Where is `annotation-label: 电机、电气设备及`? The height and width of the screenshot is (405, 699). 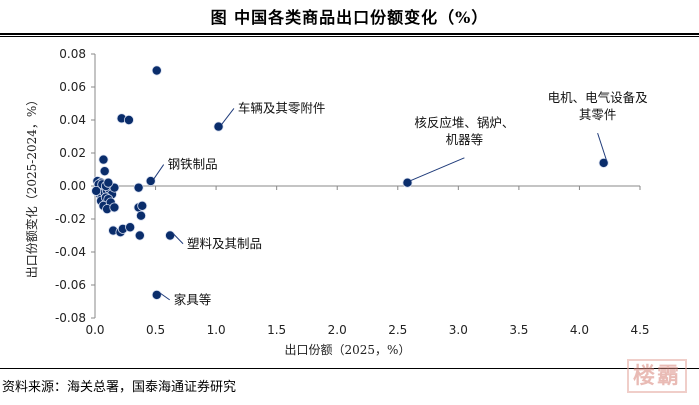 annotation-label: 电机、电气设备及 is located at coordinates (598, 97).